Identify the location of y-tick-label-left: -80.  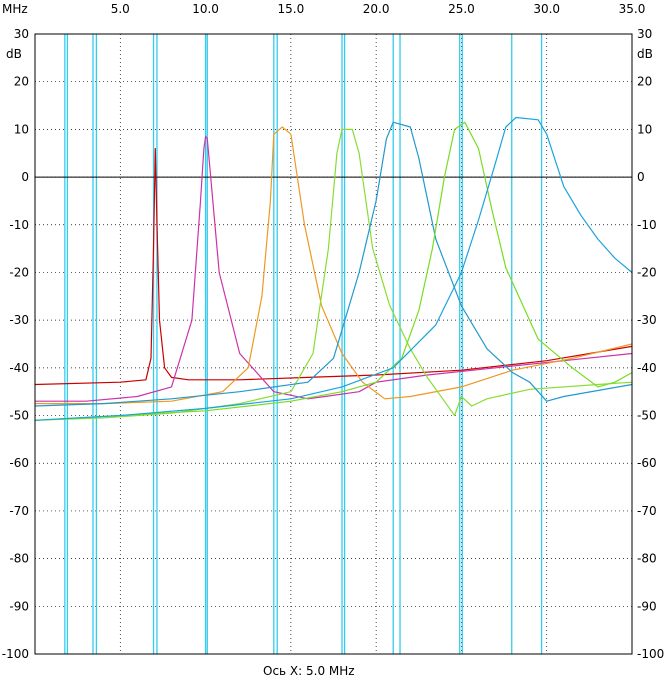
(19, 559).